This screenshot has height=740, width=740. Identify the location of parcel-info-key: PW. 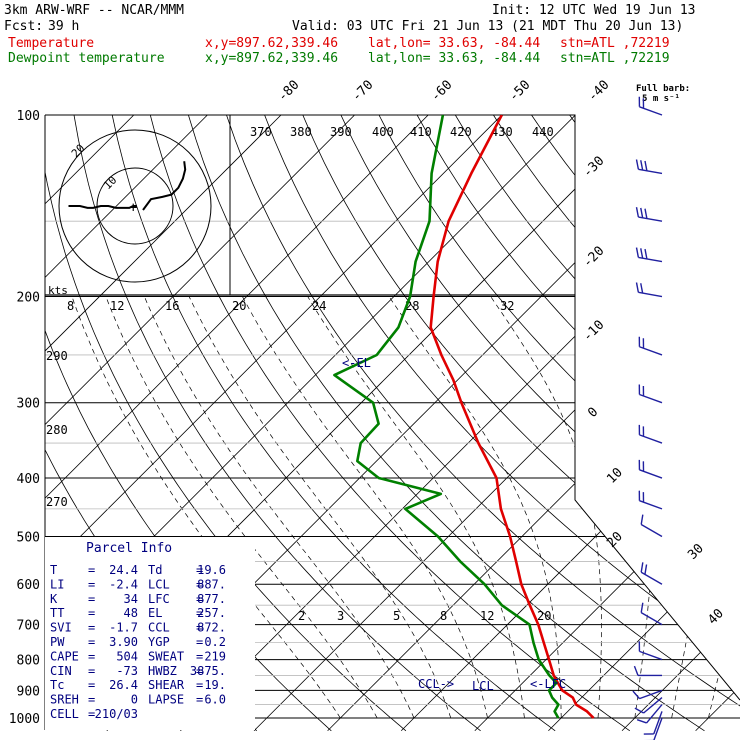
(57, 642).